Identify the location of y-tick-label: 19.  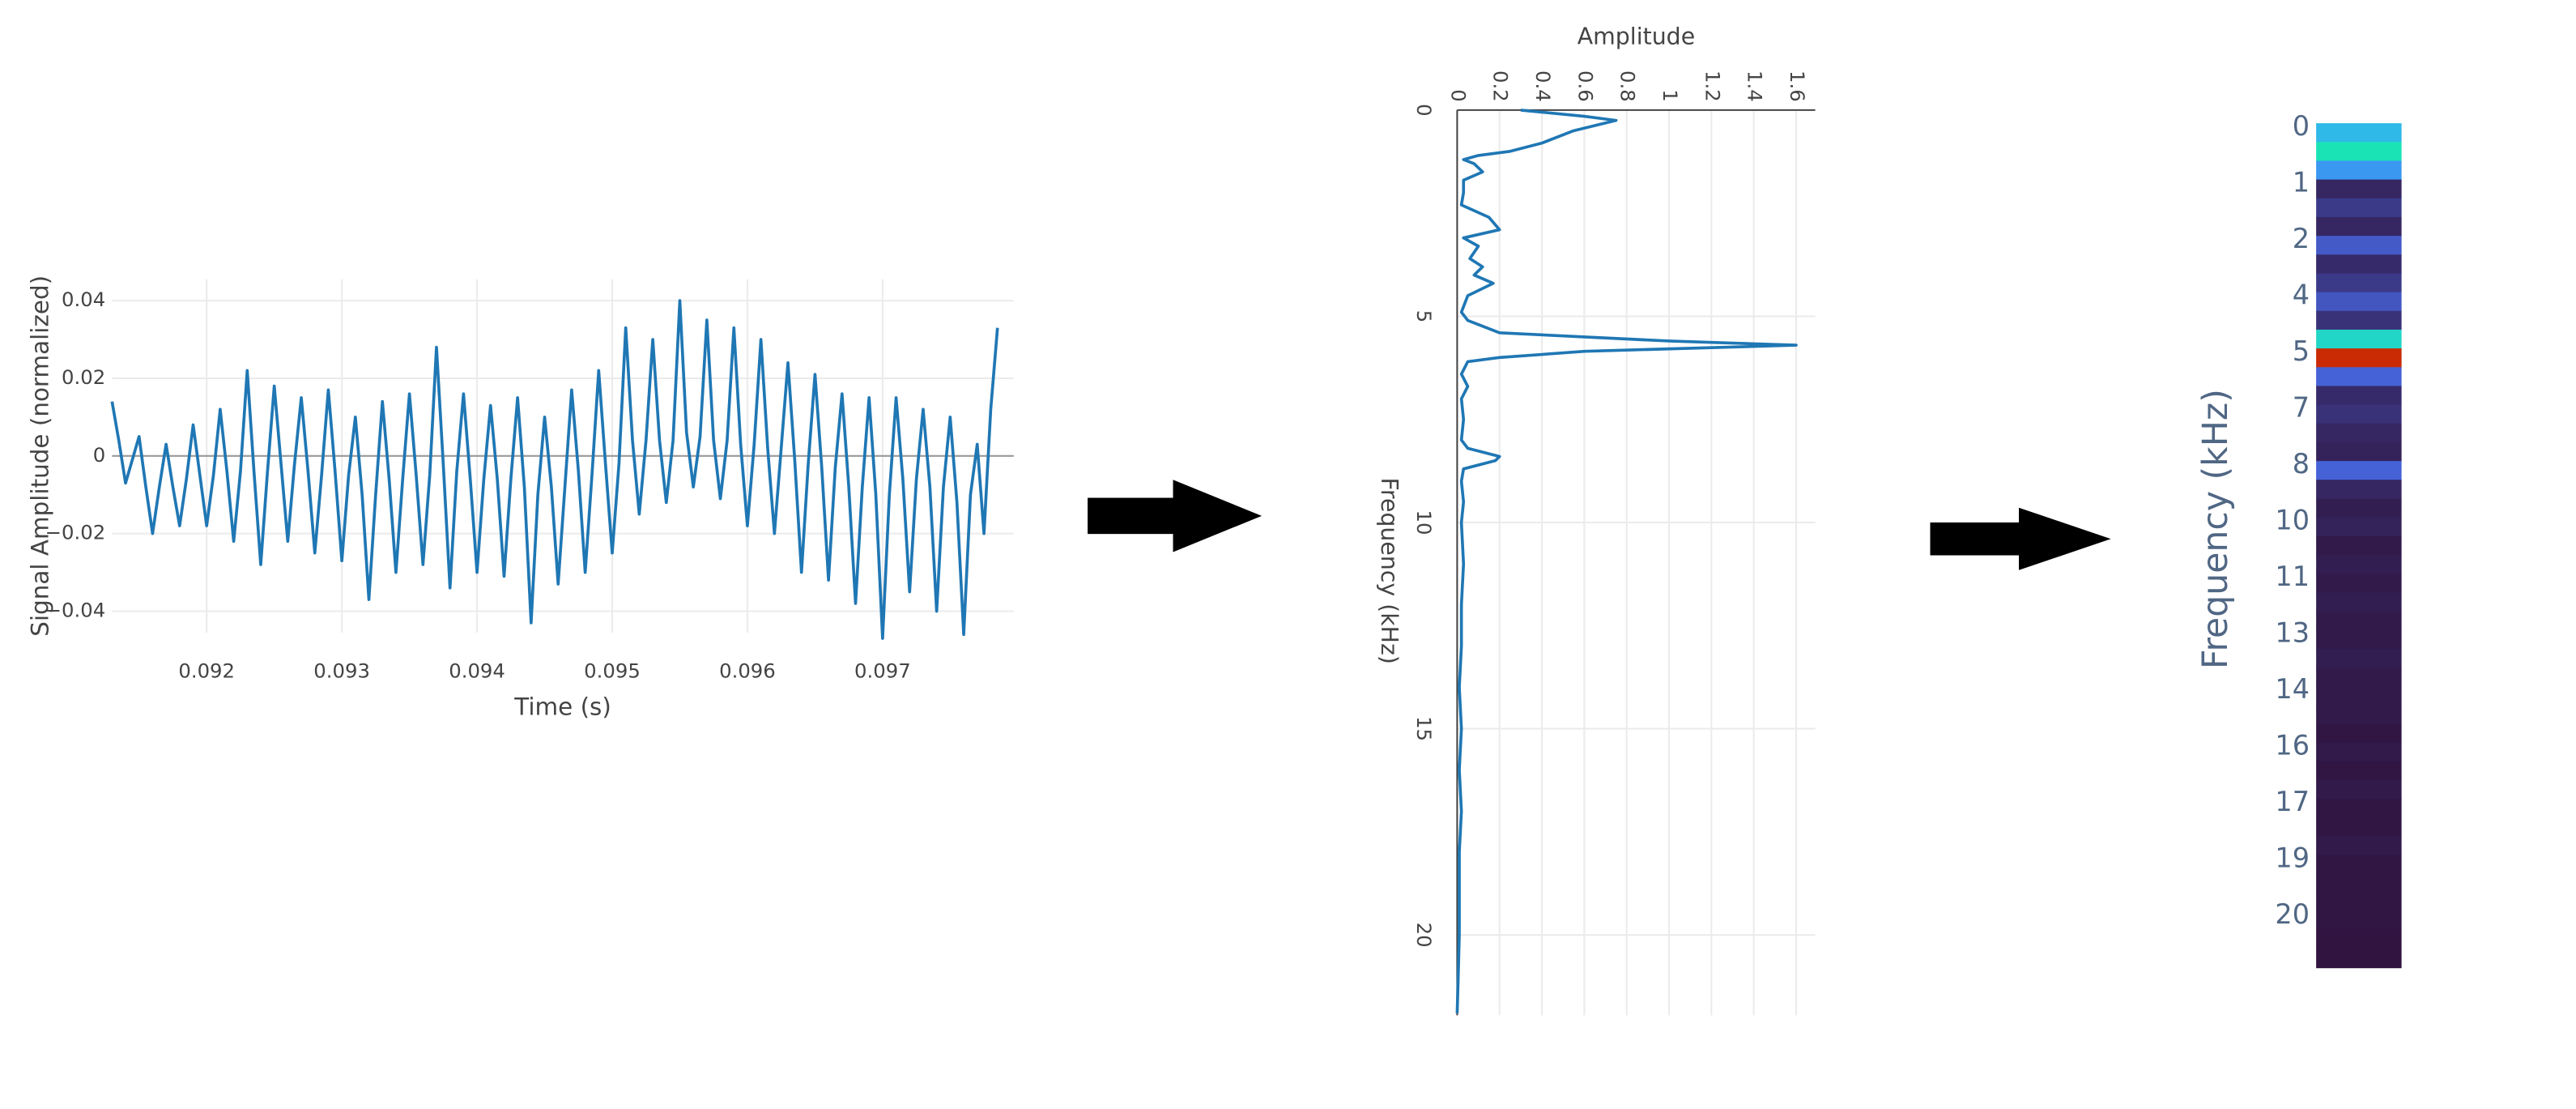
(2292, 858).